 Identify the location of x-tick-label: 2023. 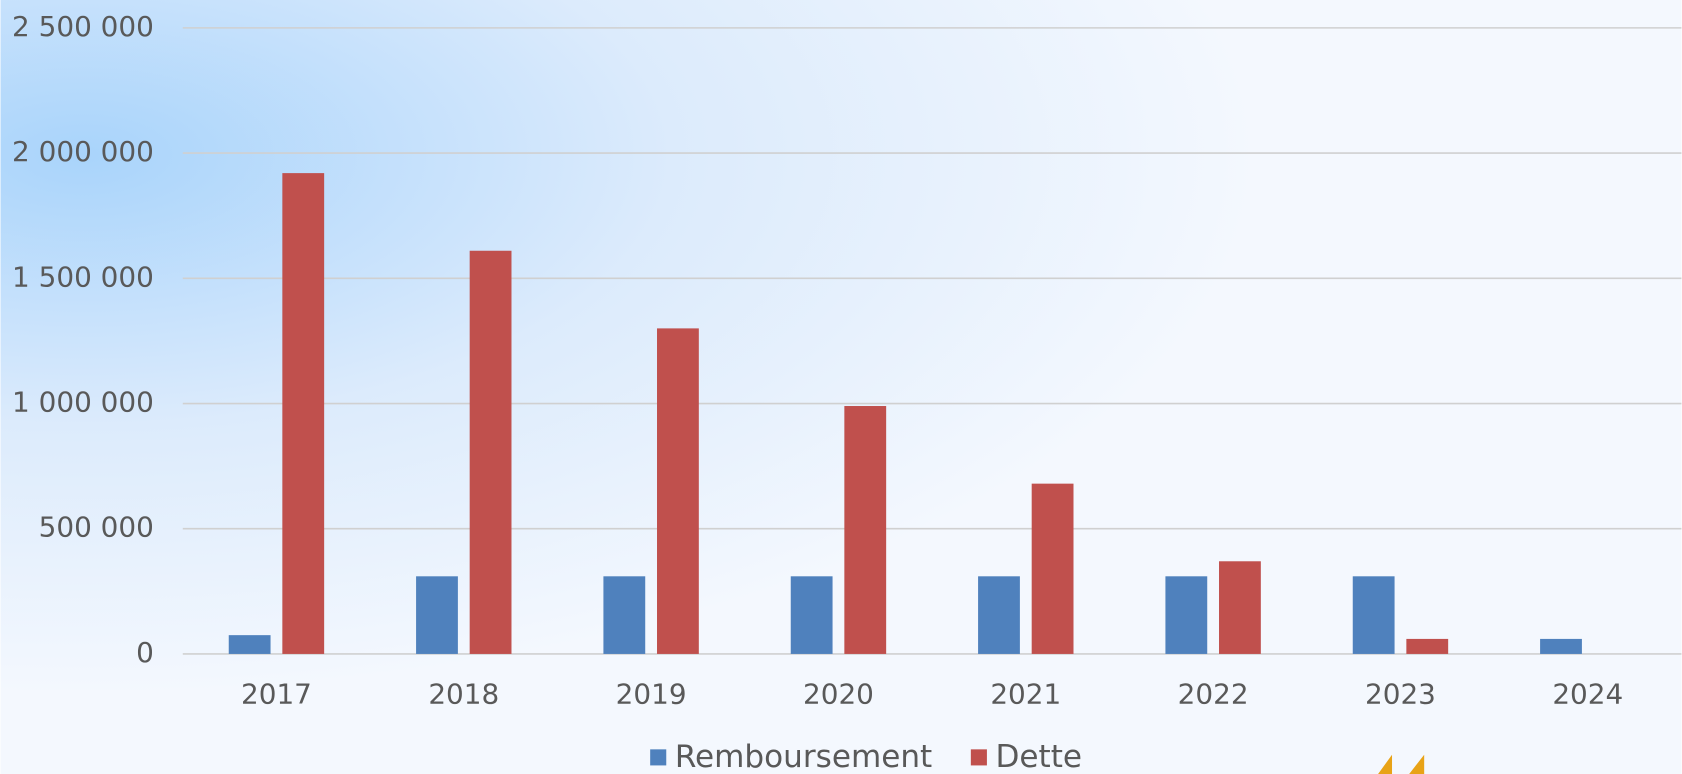
(1400, 694).